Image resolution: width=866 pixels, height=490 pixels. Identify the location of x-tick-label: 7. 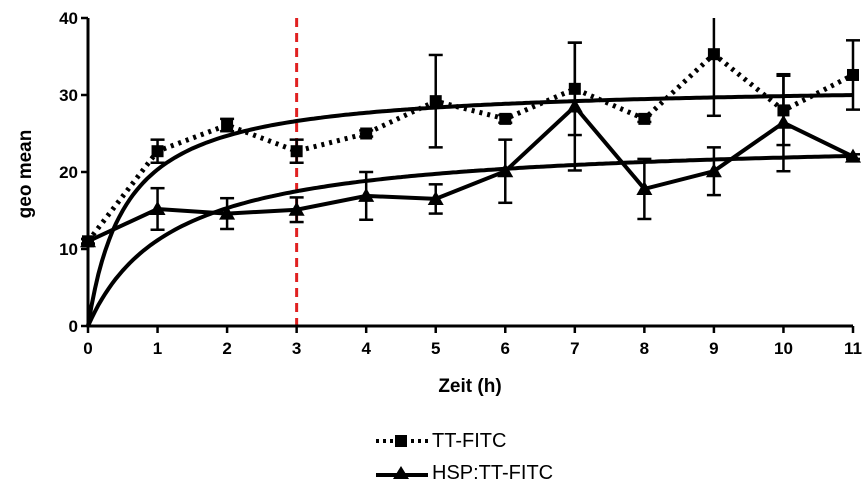
(574, 348).